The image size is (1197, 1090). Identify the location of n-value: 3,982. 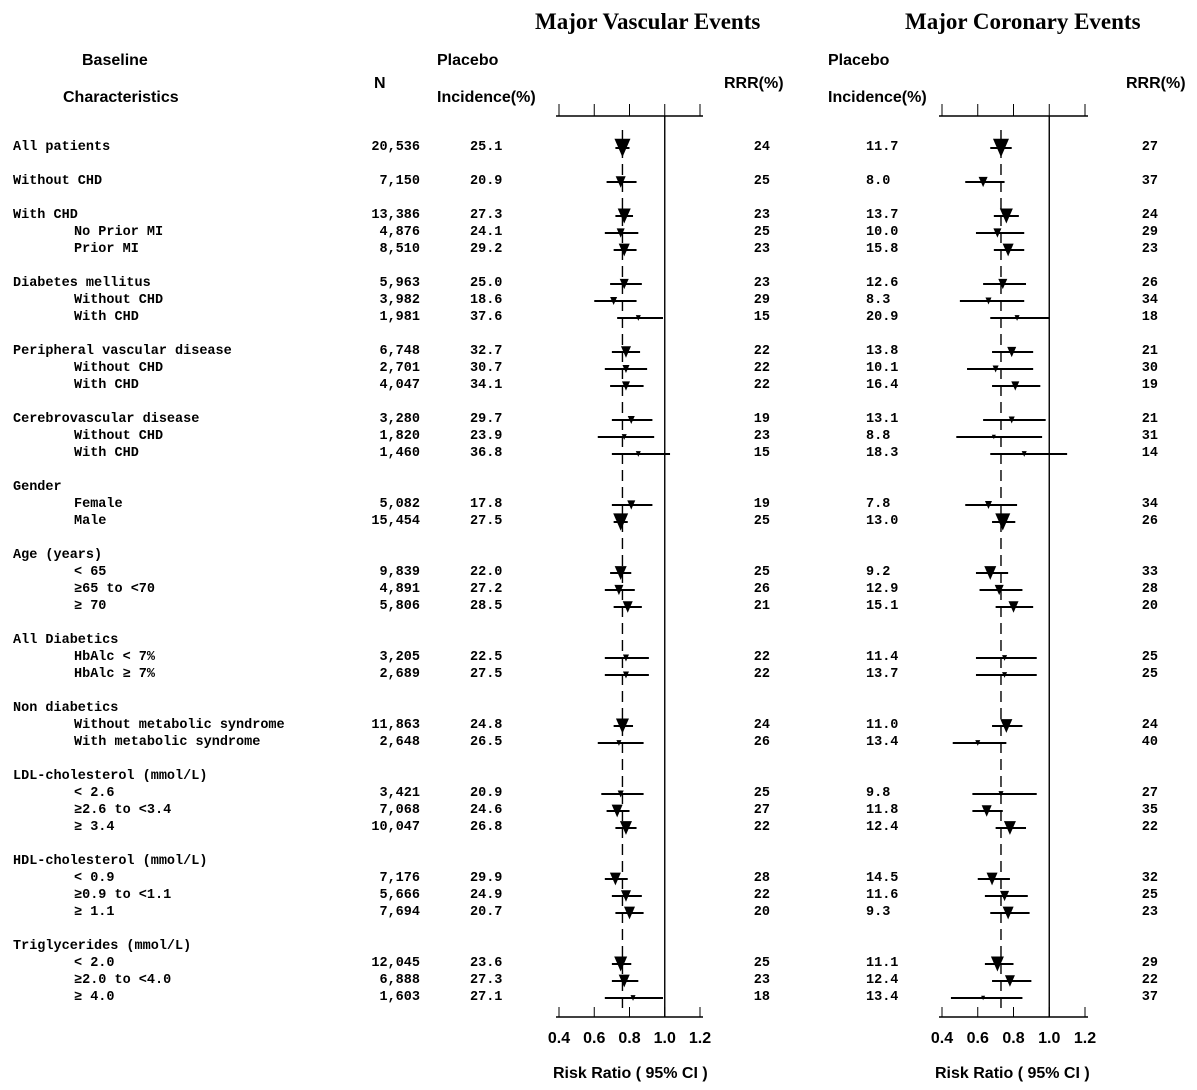
(399, 300).